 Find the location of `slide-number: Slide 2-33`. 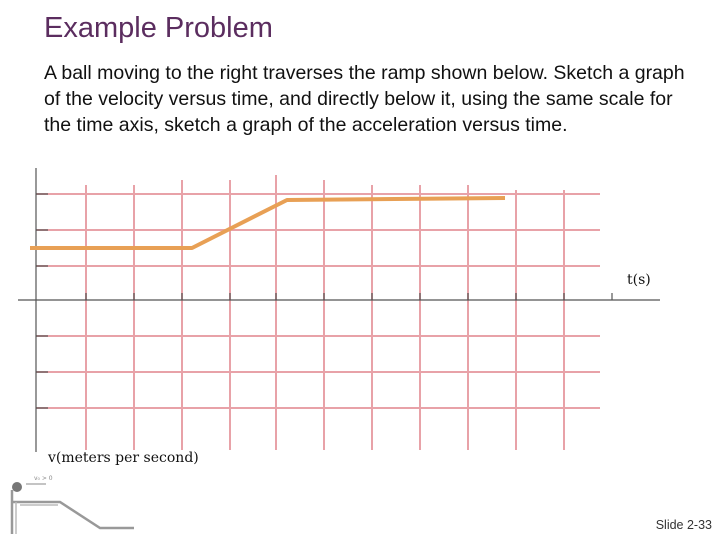

slide-number: Slide 2-33 is located at coordinates (683, 525).